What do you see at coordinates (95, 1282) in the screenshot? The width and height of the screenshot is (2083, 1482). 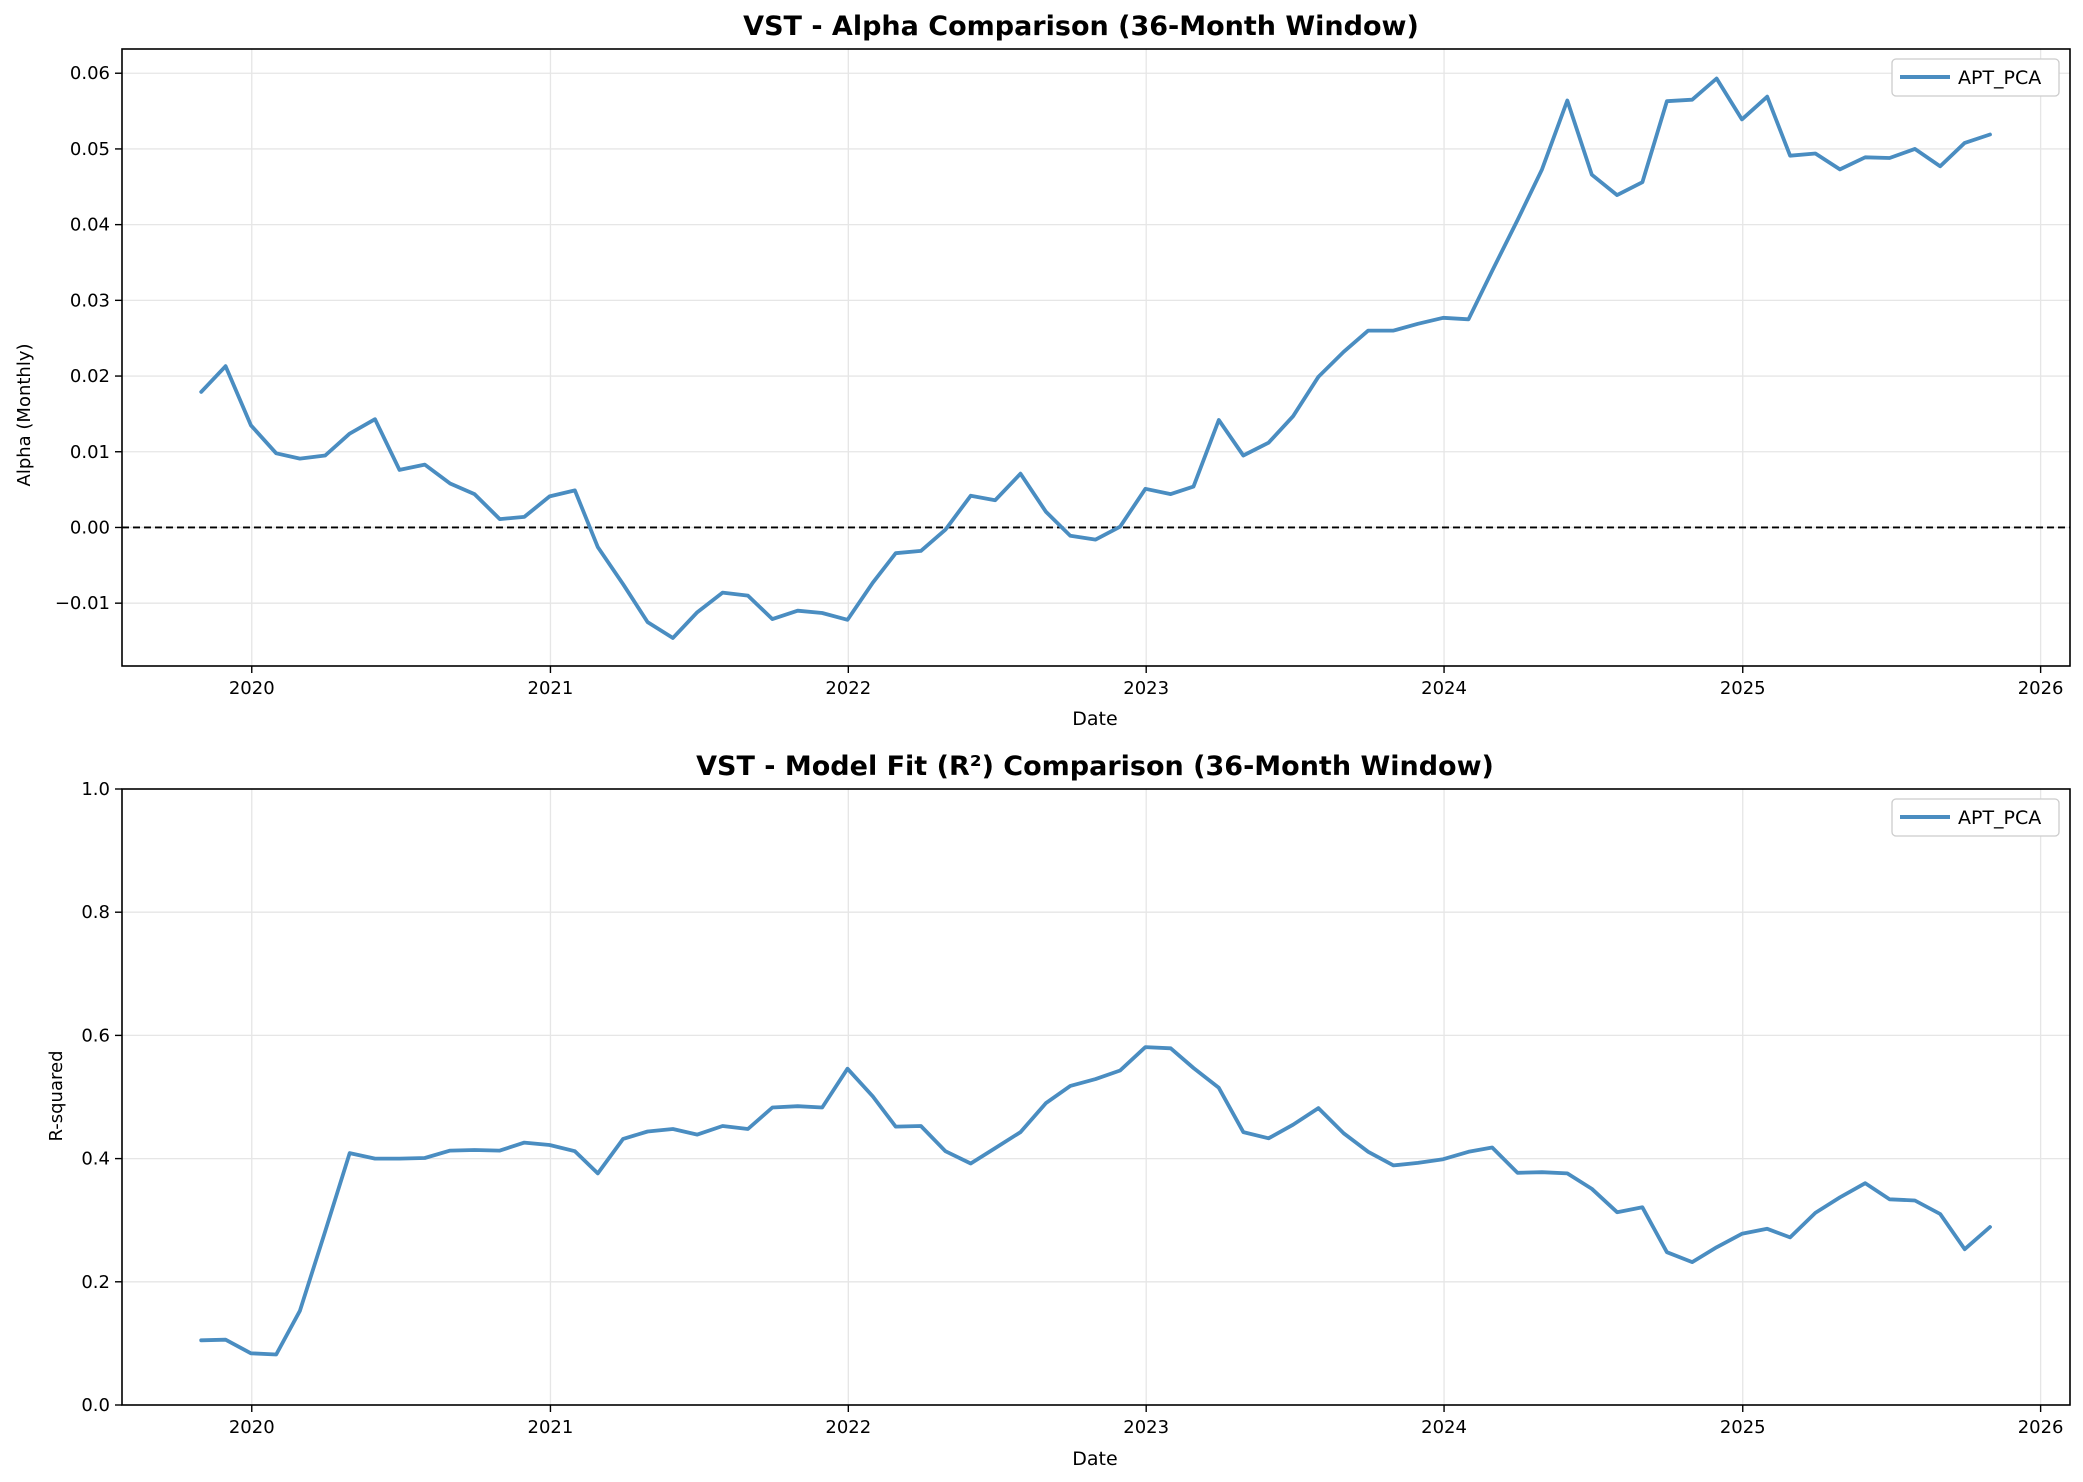 I see `rsquared-ytick-label: 0.2` at bounding box center [95, 1282].